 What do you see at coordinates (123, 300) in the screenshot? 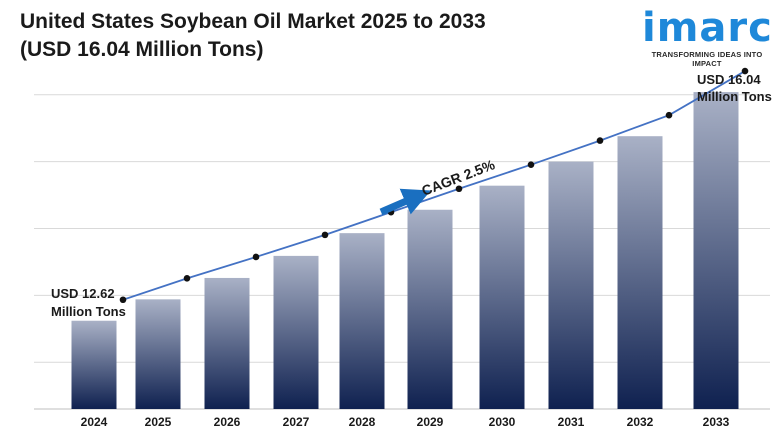
I see `trend-point-2024` at bounding box center [123, 300].